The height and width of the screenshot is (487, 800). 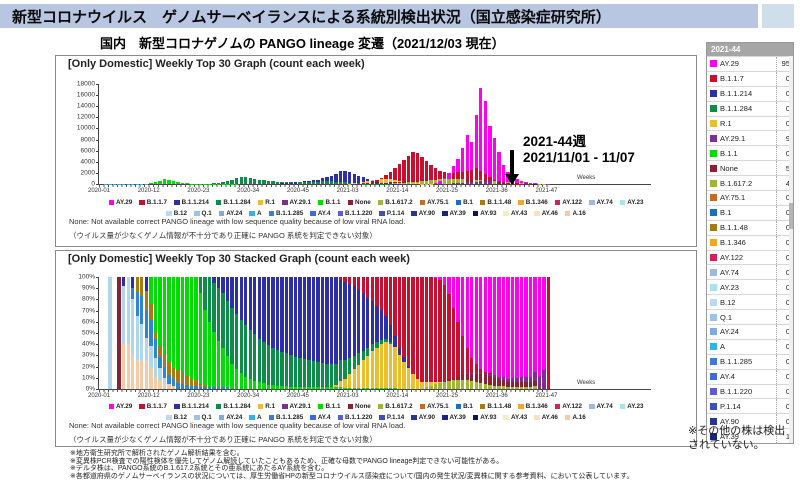 What do you see at coordinates (438, 202) in the screenshot?
I see `legend-label: AY.75.1` at bounding box center [438, 202].